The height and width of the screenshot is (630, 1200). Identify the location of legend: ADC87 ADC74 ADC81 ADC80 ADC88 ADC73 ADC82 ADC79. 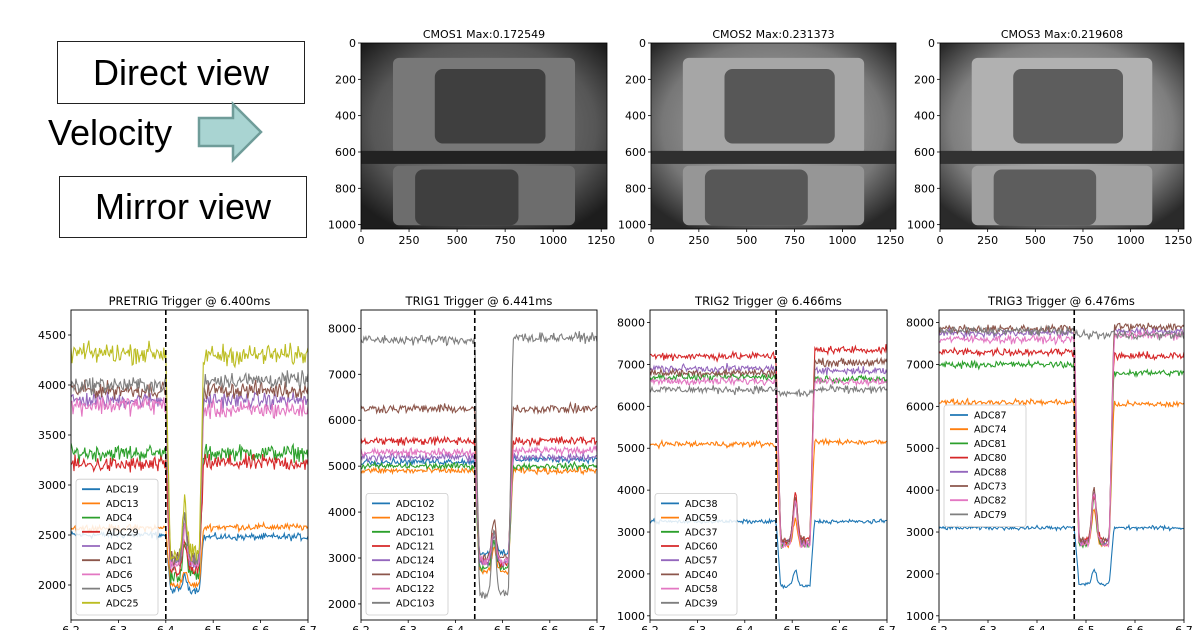
(985, 465).